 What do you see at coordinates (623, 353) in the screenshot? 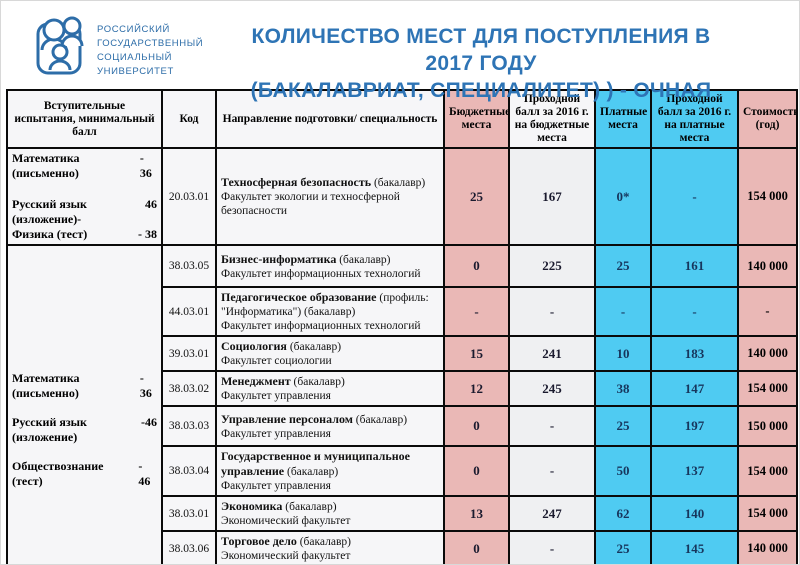
I see `cell-paid-places: 10` at bounding box center [623, 353].